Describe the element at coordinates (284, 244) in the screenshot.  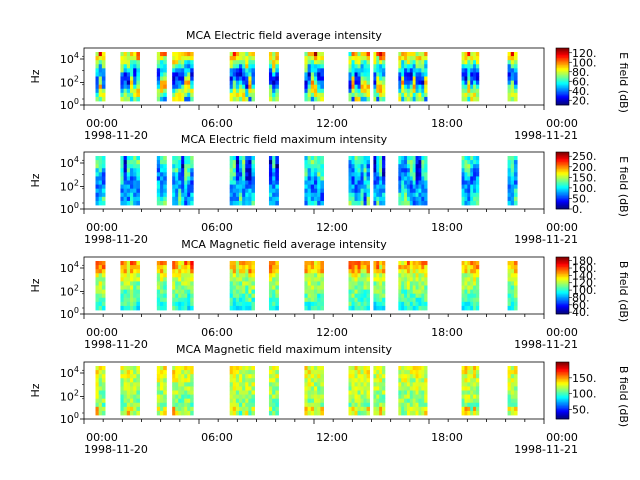
I see `chart-title: MCA Magnetic field average intensity` at that location.